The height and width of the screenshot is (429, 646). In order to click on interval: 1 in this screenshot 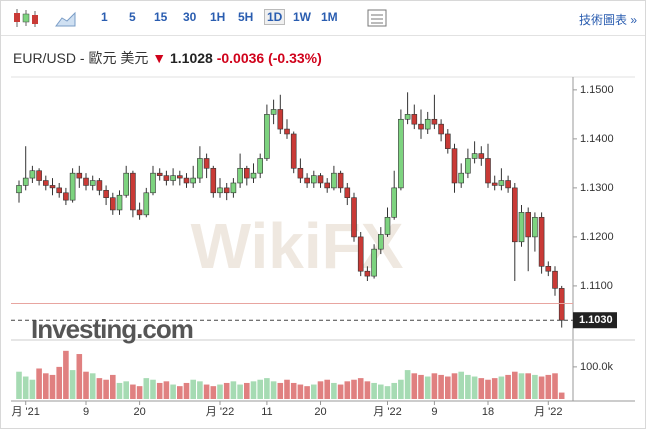, I will do `click(104, 17)`.